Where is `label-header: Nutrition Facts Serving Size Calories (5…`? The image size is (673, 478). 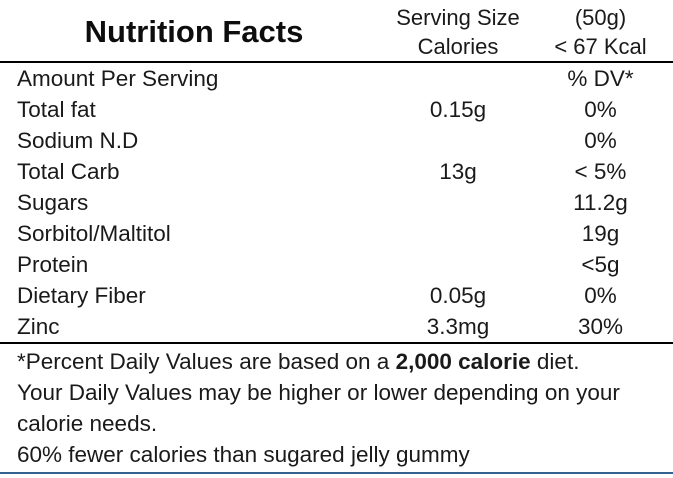
label-header: Nutrition Facts Serving Size Calories (5… is located at coordinates (336, 30).